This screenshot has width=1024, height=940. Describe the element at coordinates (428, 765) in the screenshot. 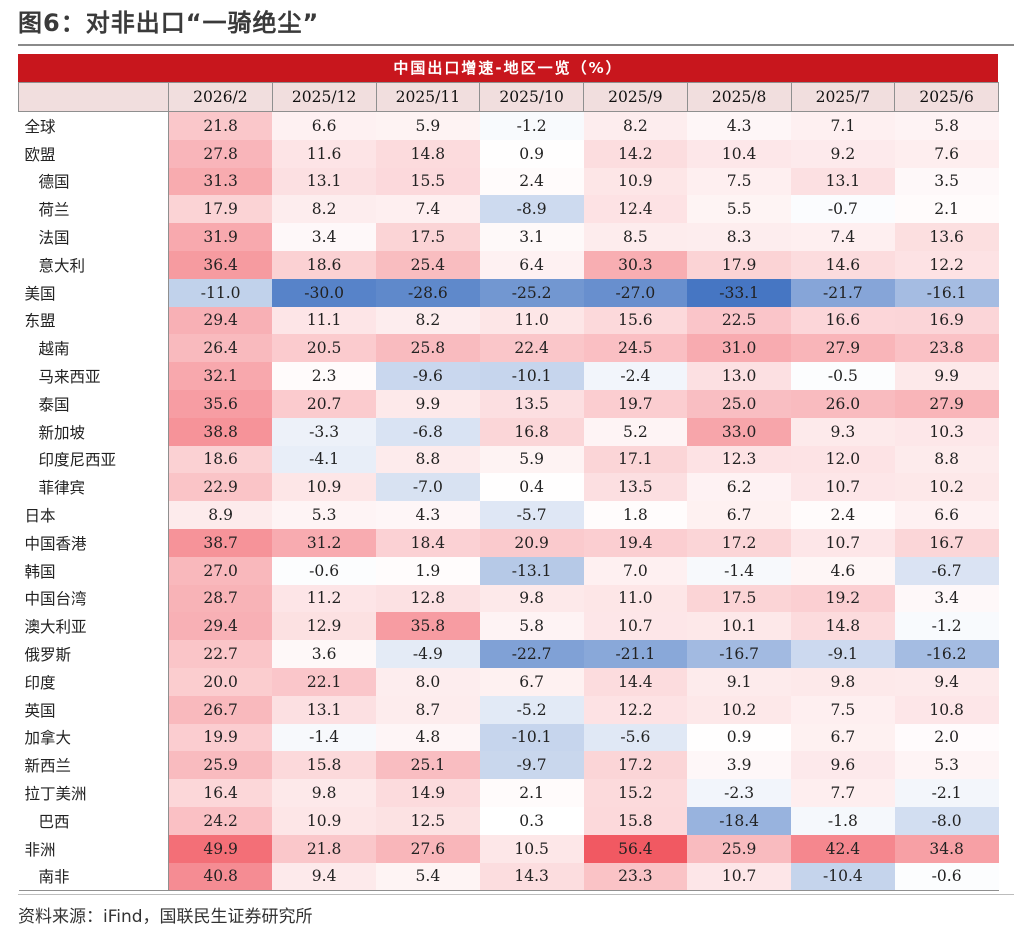

I see `heatmap-cell: 25.1` at that location.